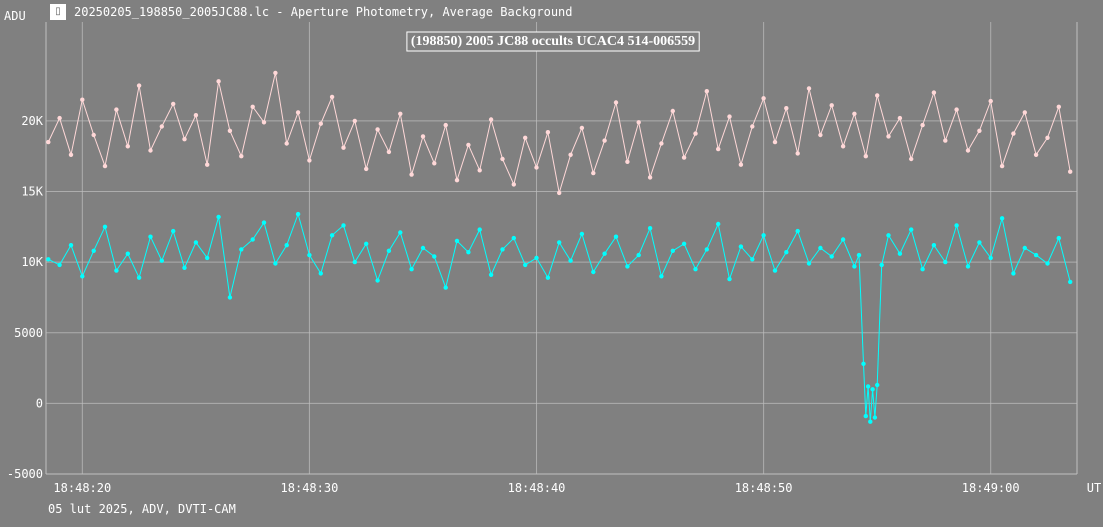 This screenshot has height=527, width=1103. Describe the element at coordinates (1094, 488) in the screenshot. I see `x-axis-label: UT` at that location.